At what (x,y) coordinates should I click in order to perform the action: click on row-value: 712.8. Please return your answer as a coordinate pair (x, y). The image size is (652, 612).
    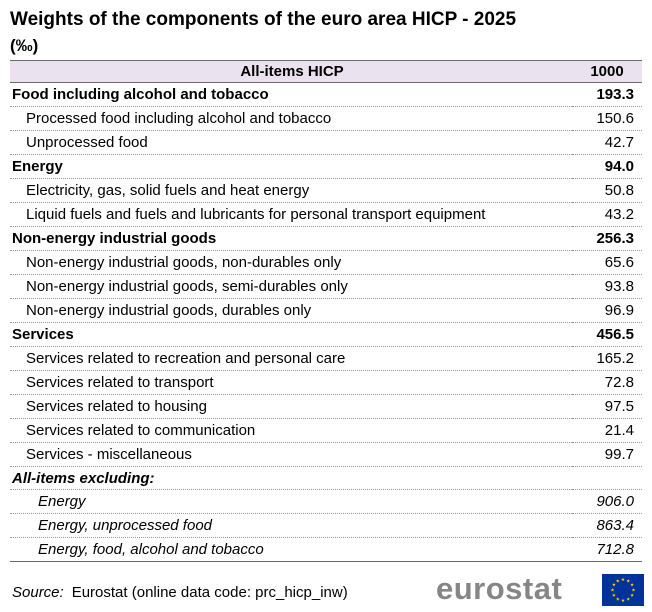
    Looking at the image, I should click on (607, 549).